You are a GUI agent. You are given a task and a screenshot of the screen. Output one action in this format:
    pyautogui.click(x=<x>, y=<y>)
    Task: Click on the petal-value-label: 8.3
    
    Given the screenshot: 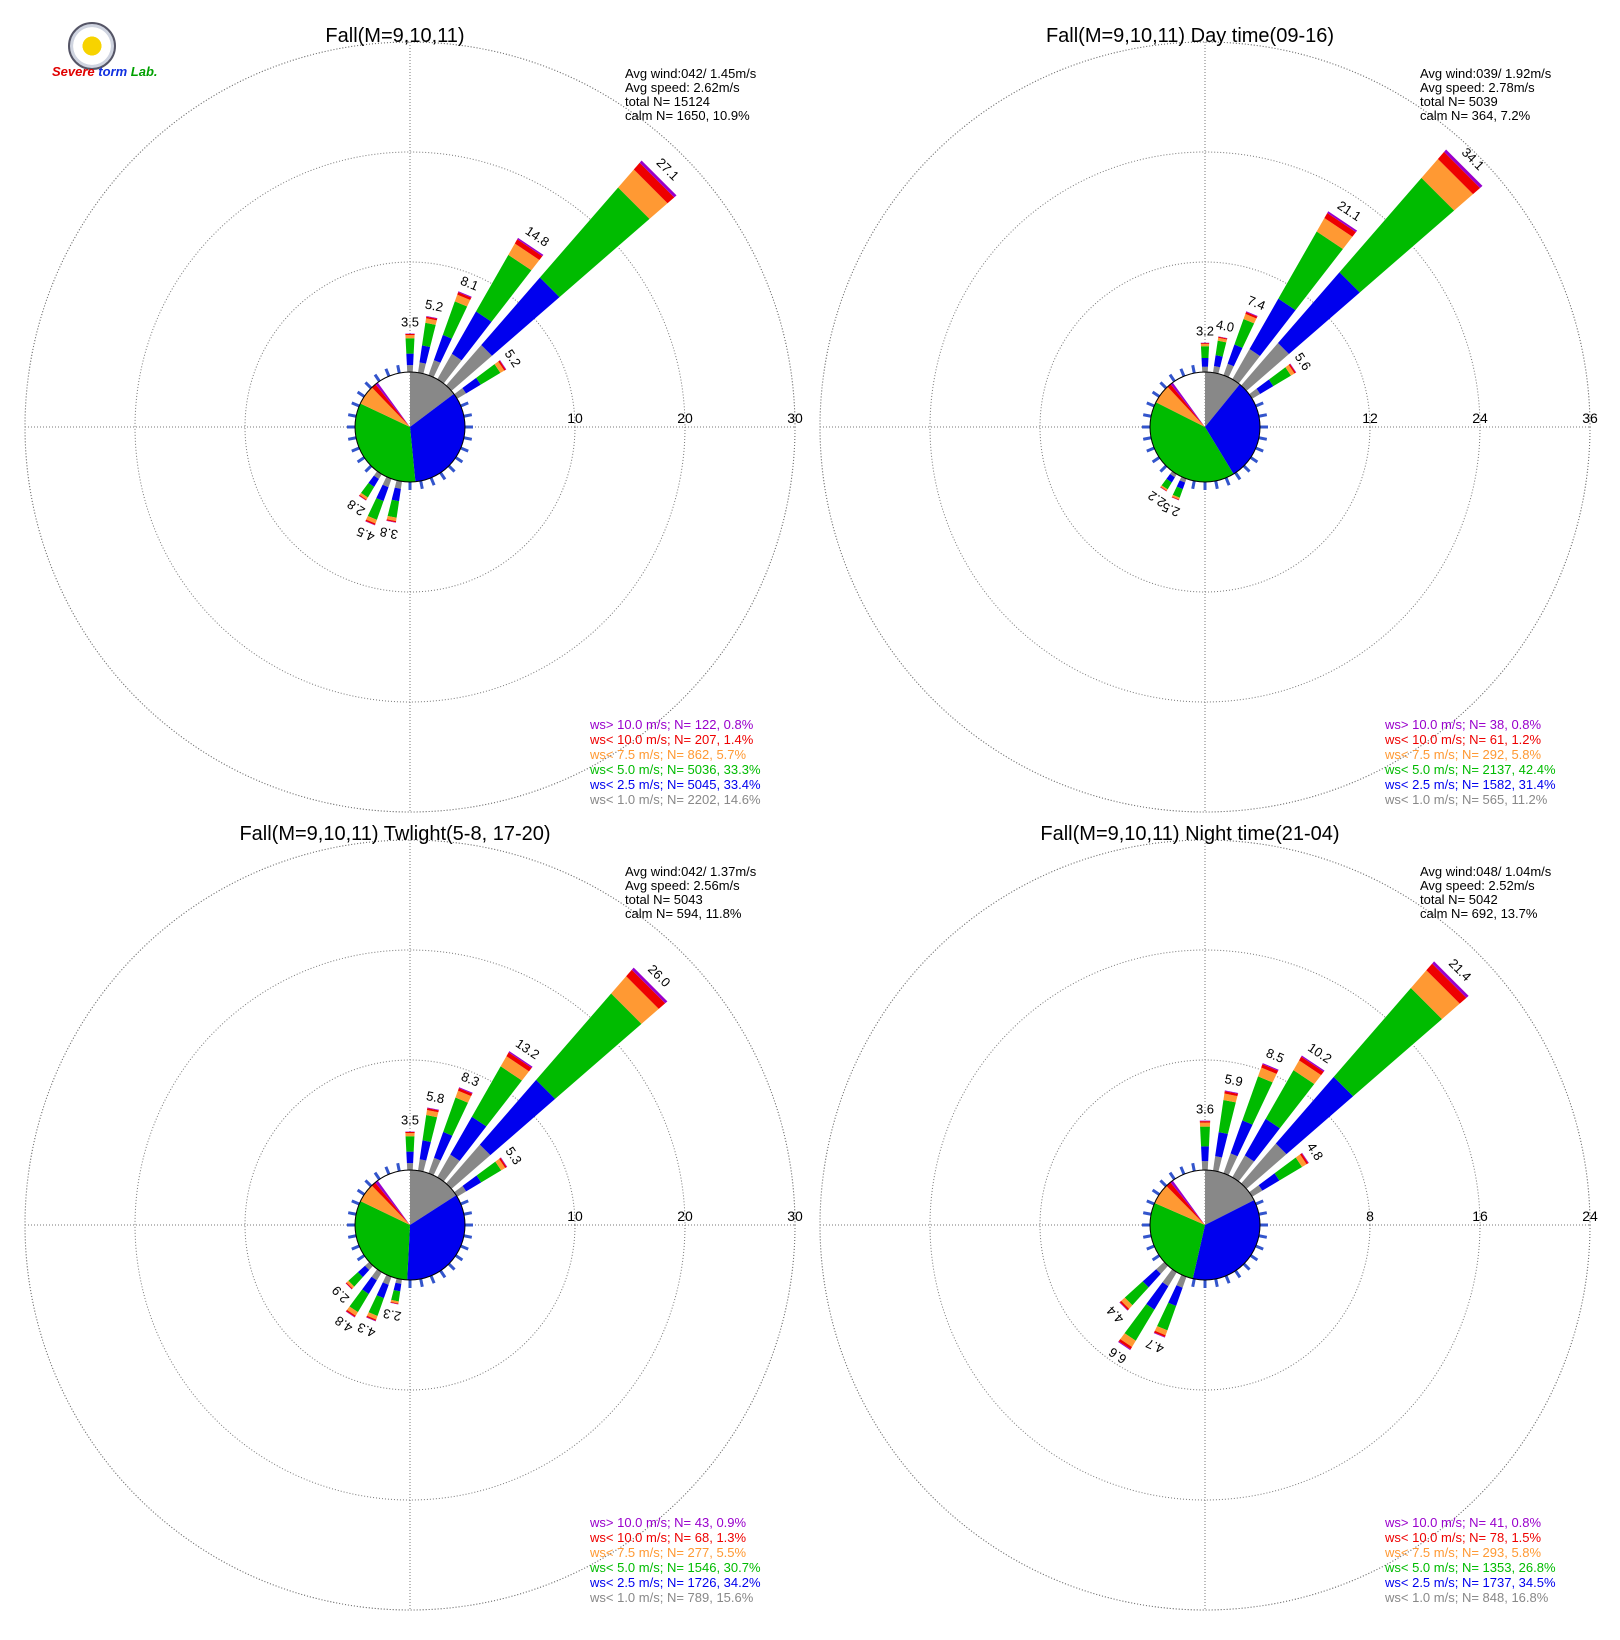 What is the action you would take?
    pyautogui.click(x=470, y=1079)
    